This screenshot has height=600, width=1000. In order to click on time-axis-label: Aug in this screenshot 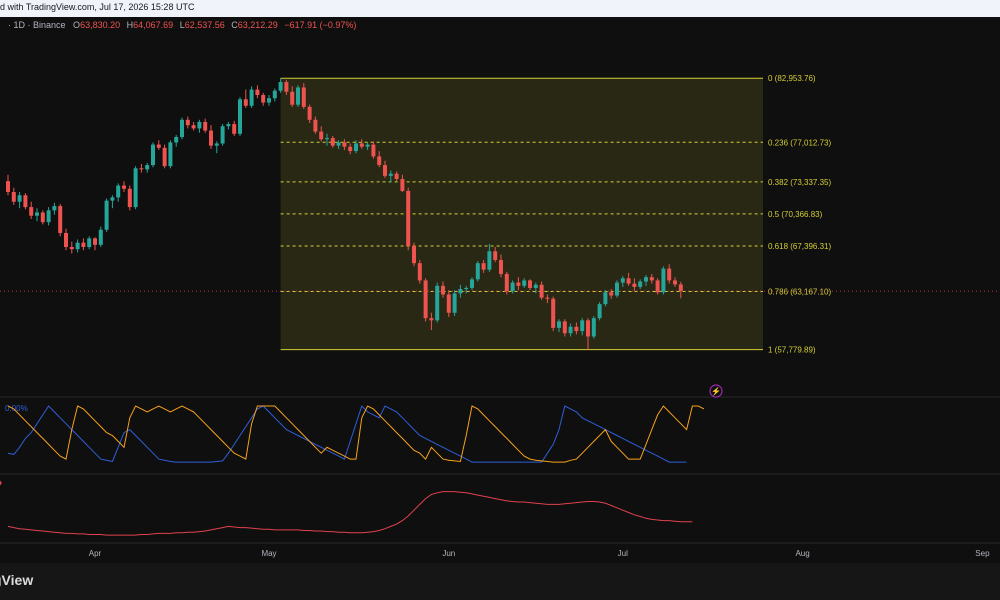, I will do `click(802, 553)`.